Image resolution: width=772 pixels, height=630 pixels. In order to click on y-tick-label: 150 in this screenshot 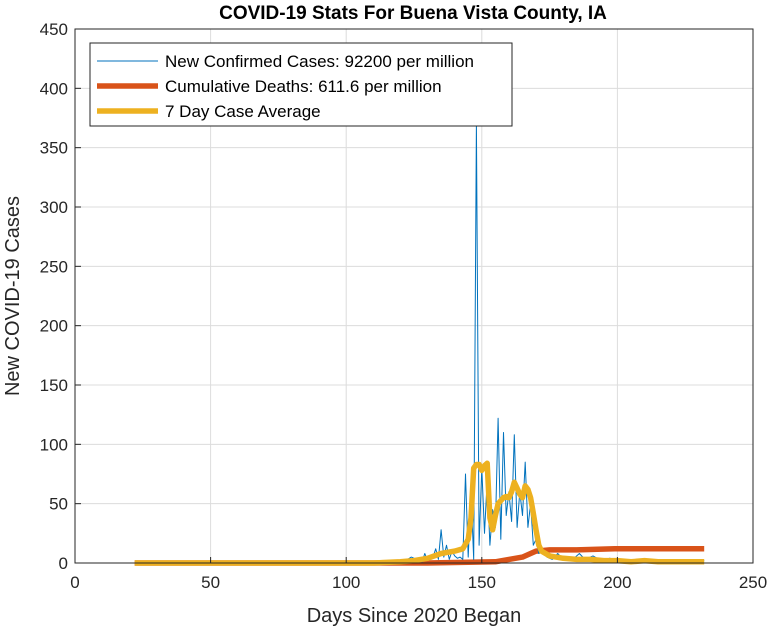, I will do `click(54, 385)`.